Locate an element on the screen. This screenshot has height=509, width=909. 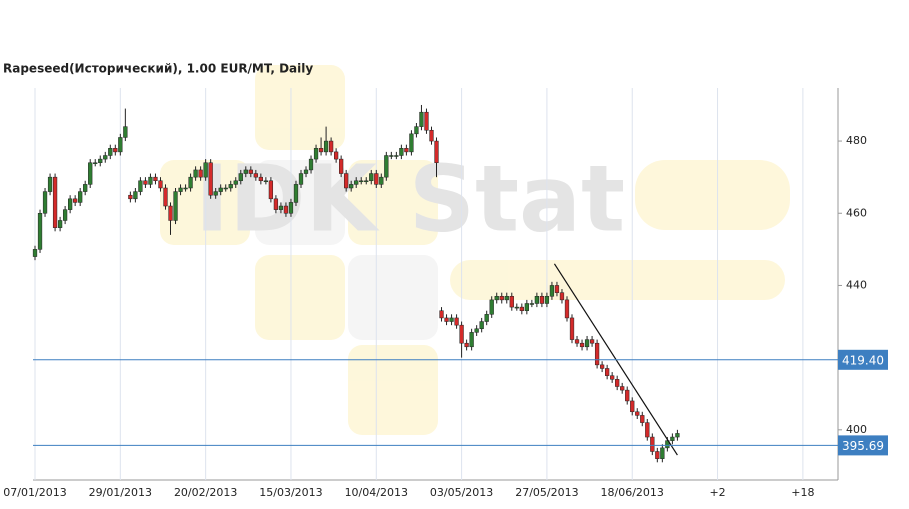
x-tick-label: 20/02/2013 is located at coordinates (205, 492).